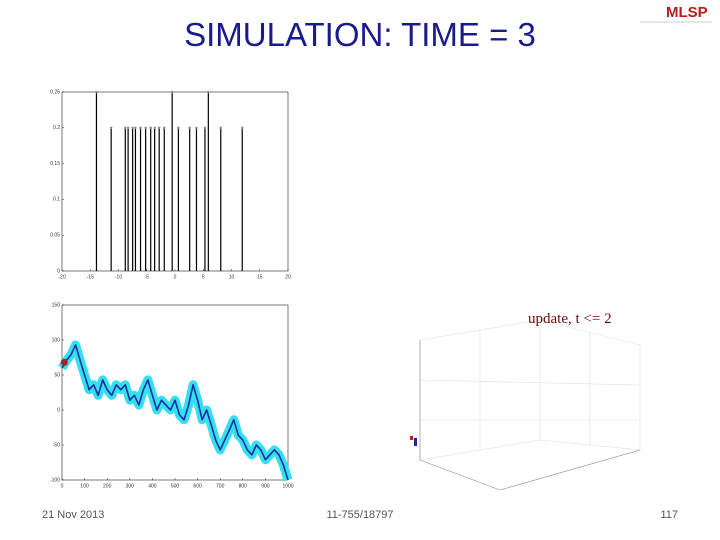  What do you see at coordinates (55, 92) in the screenshot?
I see `y-tick-label: 0.25` at bounding box center [55, 92].